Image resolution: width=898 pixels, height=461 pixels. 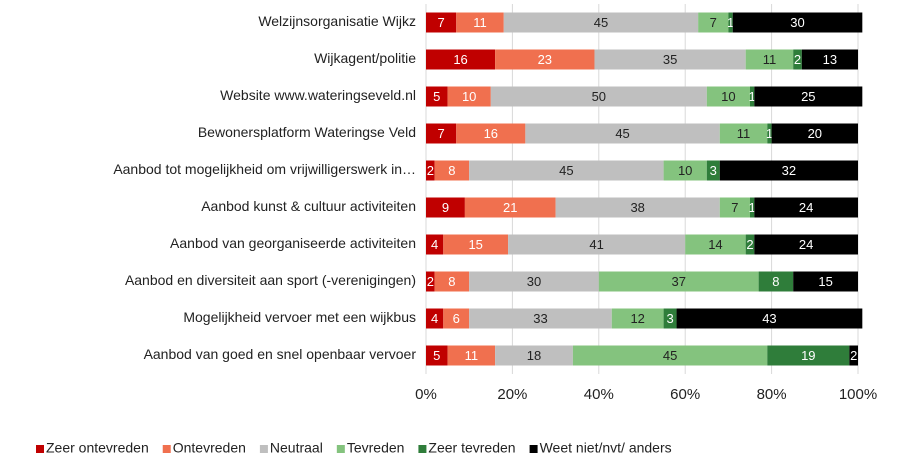 I want to click on y-tick-label: Wijkagent/politie, so click(x=365, y=58).